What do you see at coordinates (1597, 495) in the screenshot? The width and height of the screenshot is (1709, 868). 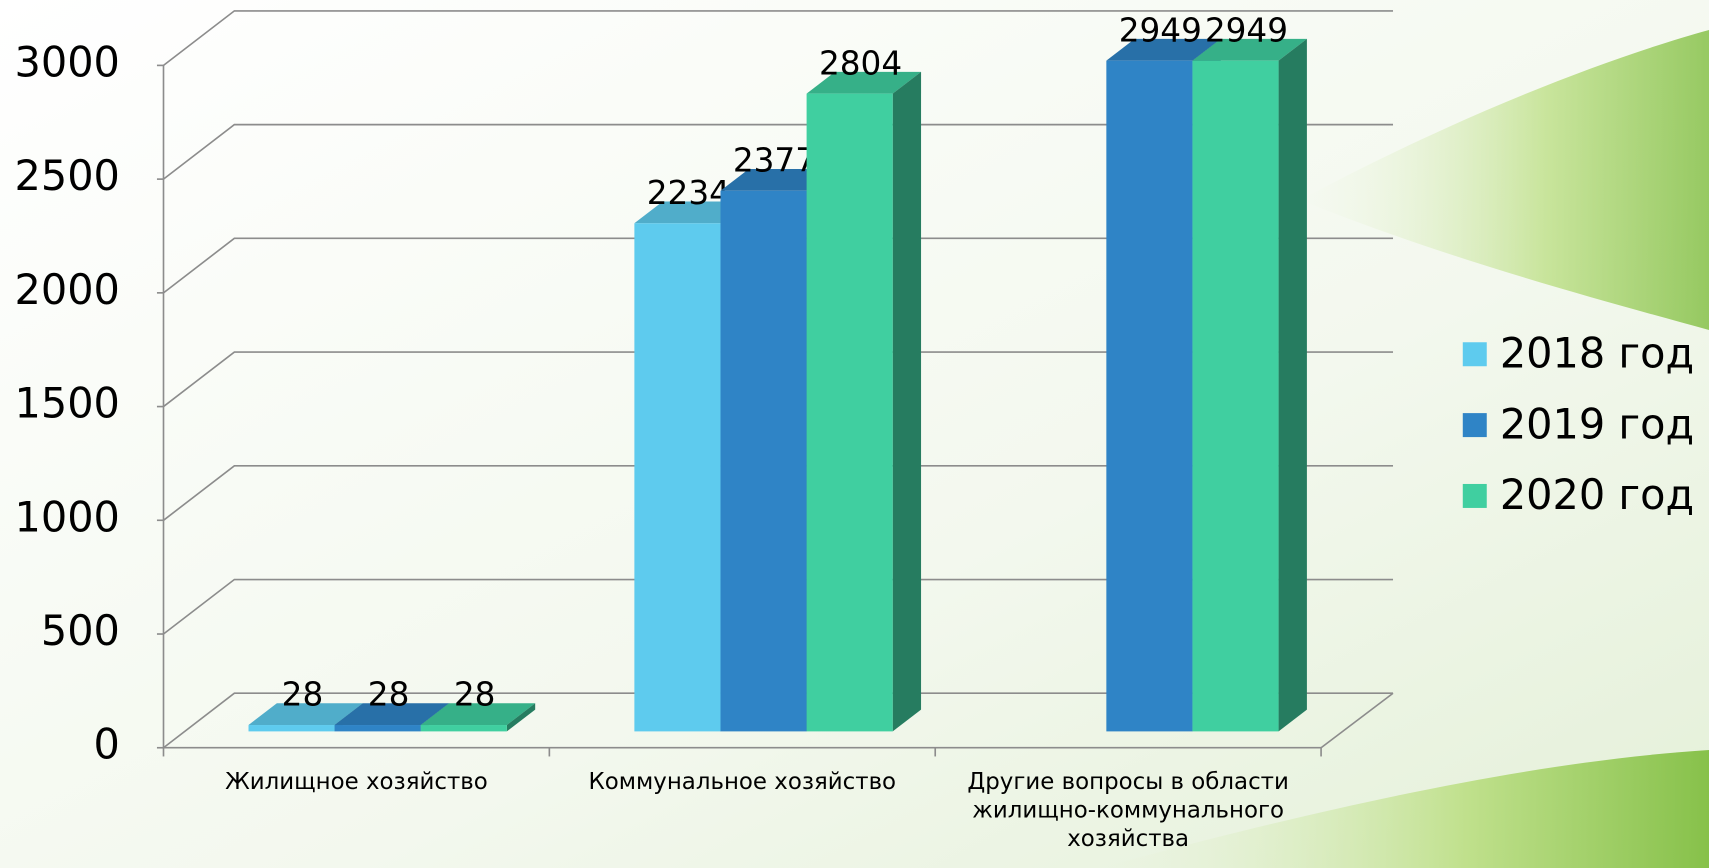 I see `legend-label: 2020 год` at bounding box center [1597, 495].